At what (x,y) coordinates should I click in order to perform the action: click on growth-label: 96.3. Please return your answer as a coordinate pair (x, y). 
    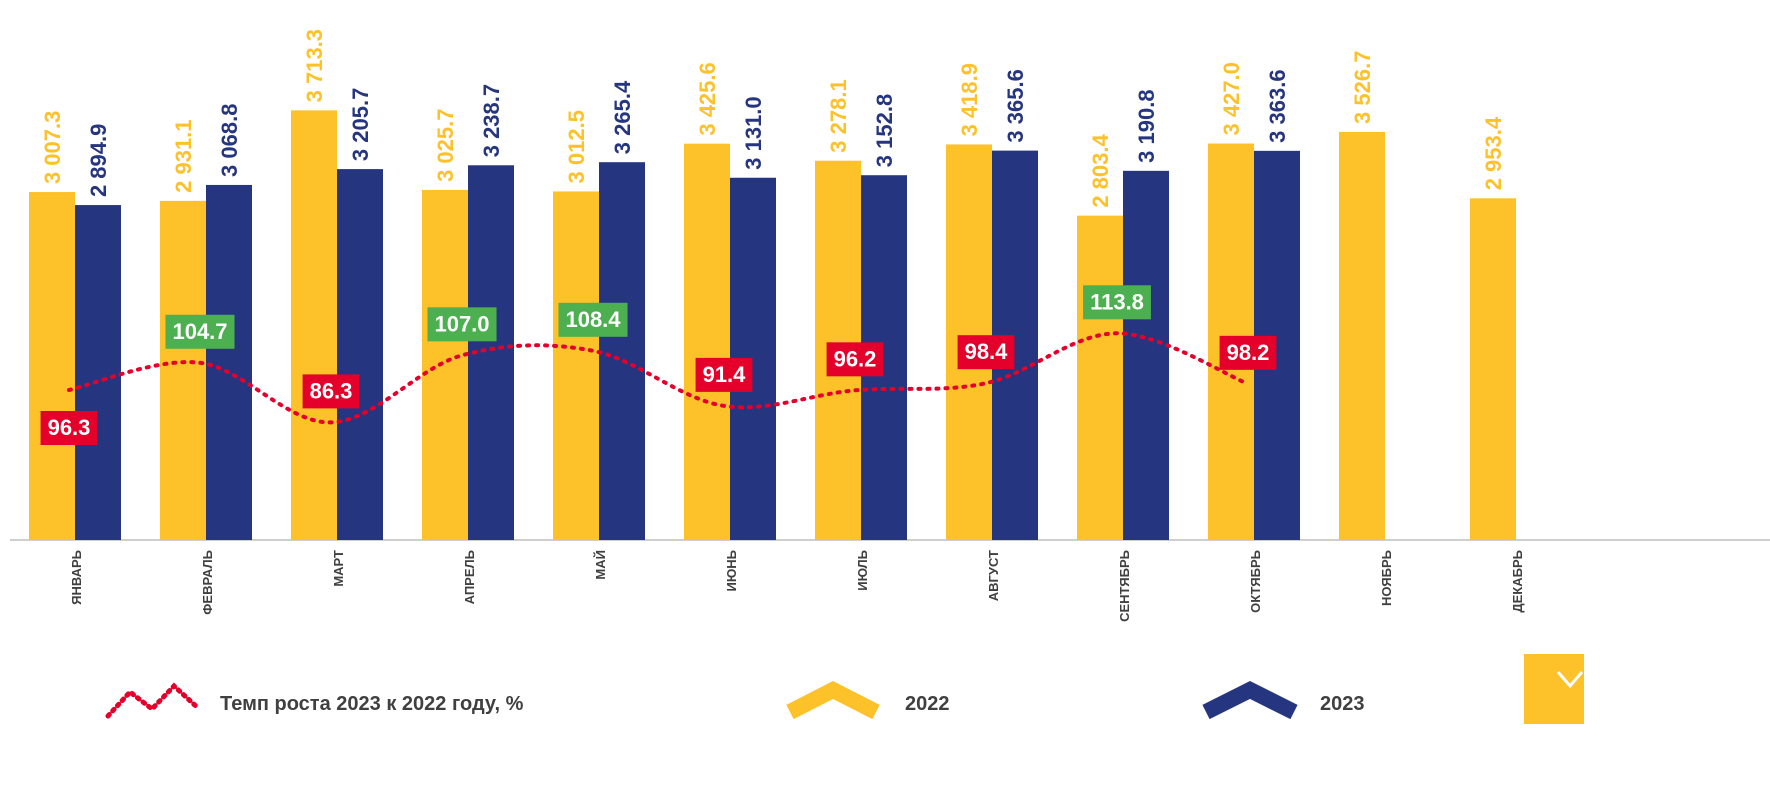
    Looking at the image, I should click on (69, 428).